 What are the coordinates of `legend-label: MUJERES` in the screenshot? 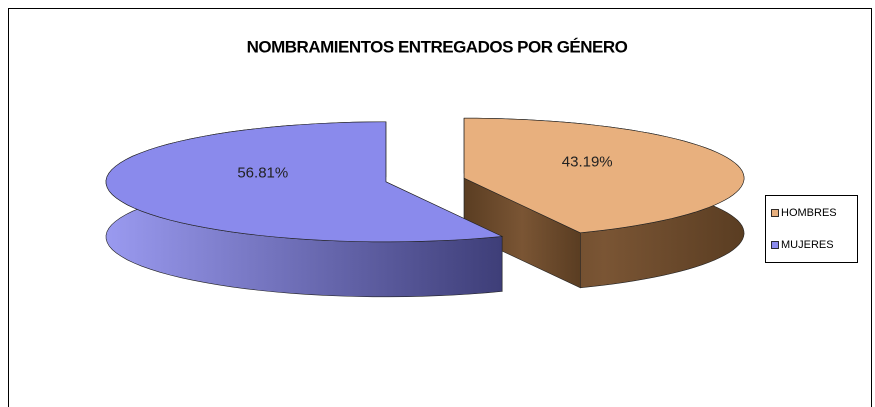 It's located at (807, 245).